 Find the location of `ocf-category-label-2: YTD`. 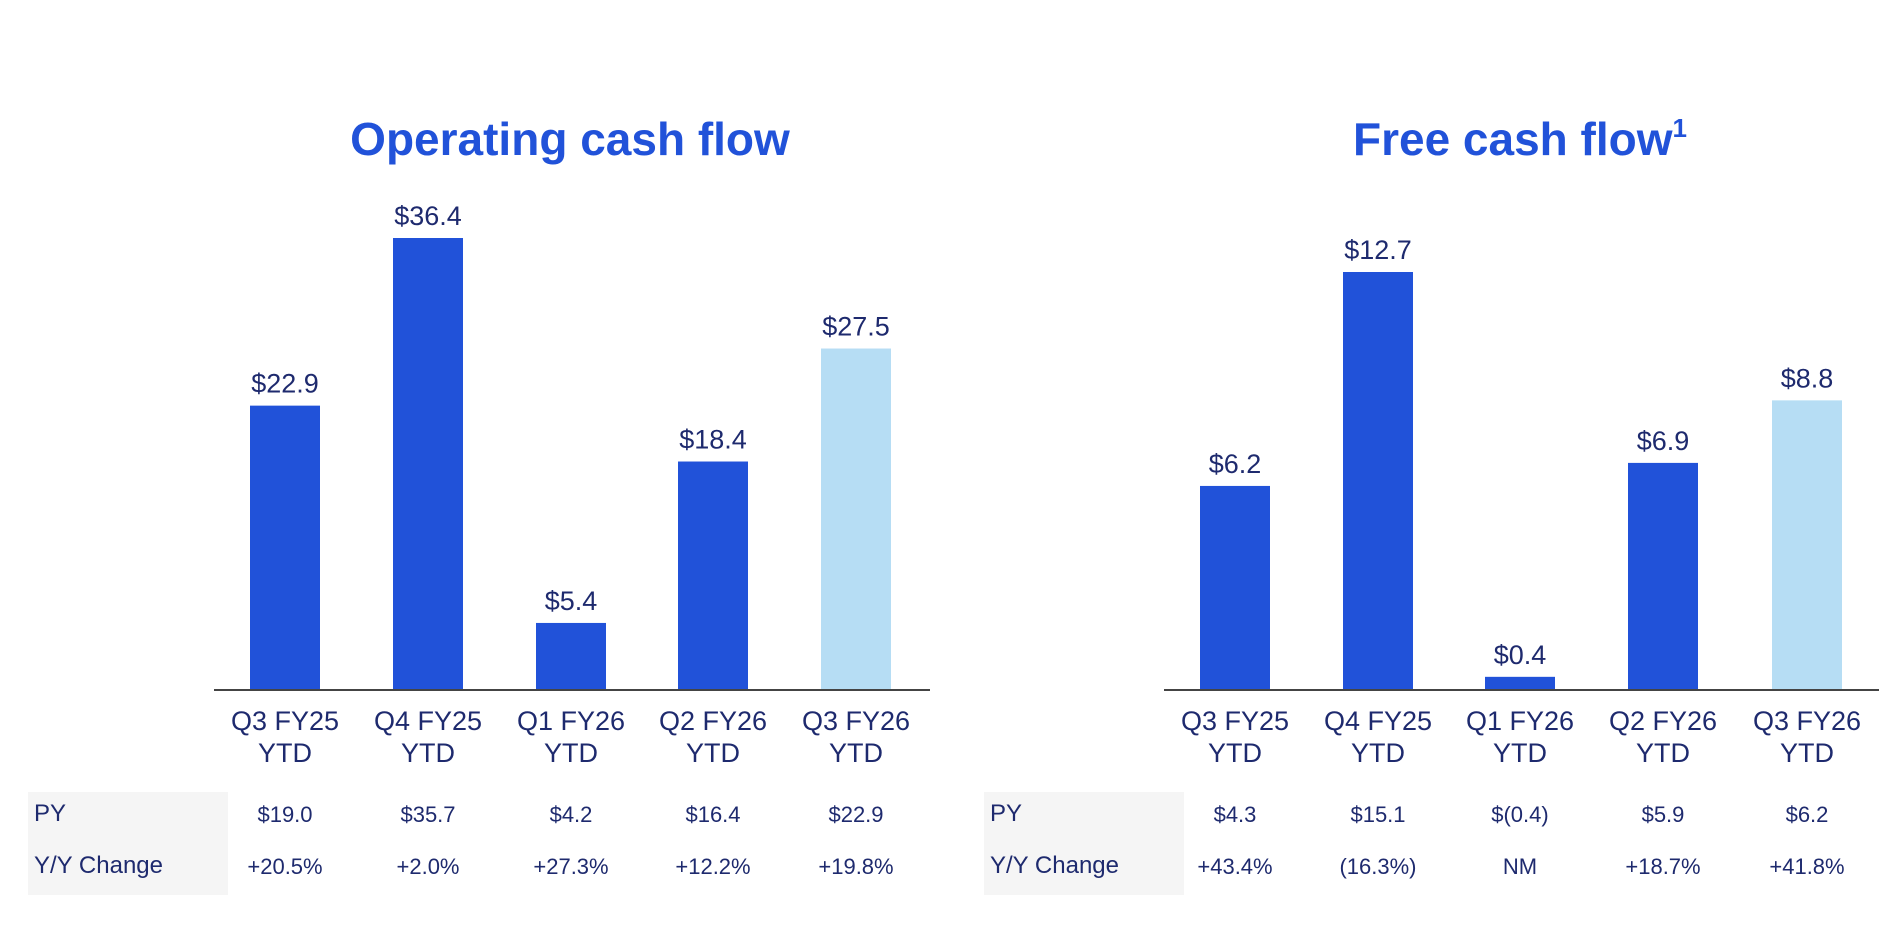

ocf-category-label-2: YTD is located at coordinates (428, 753).